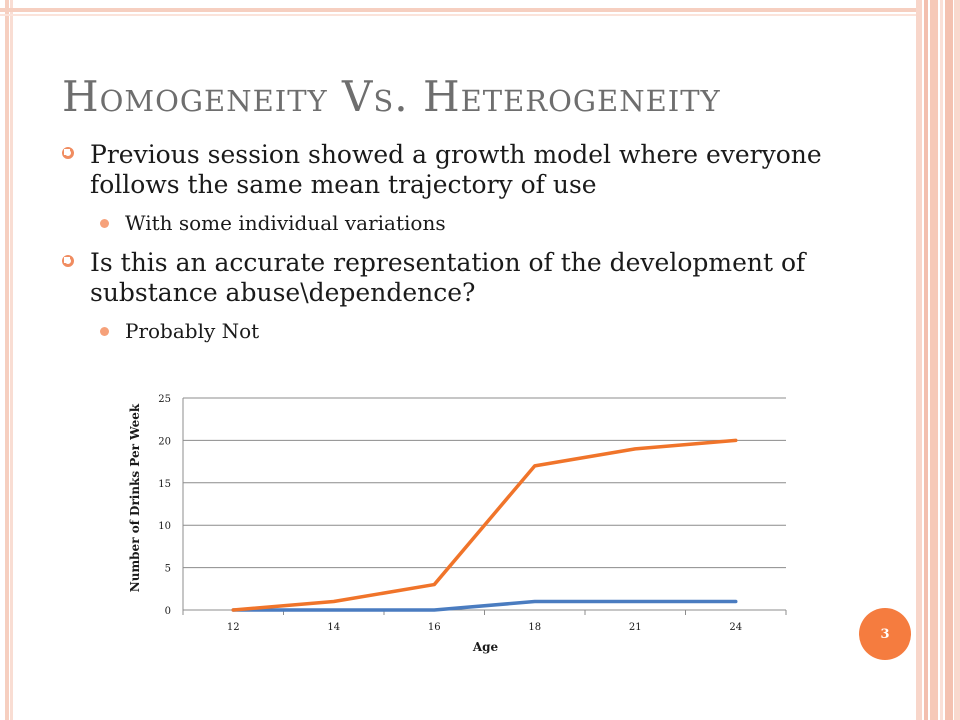 This screenshot has height=720, width=960. What do you see at coordinates (938, 360) in the screenshot?
I see `slide-frame-right` at bounding box center [938, 360].